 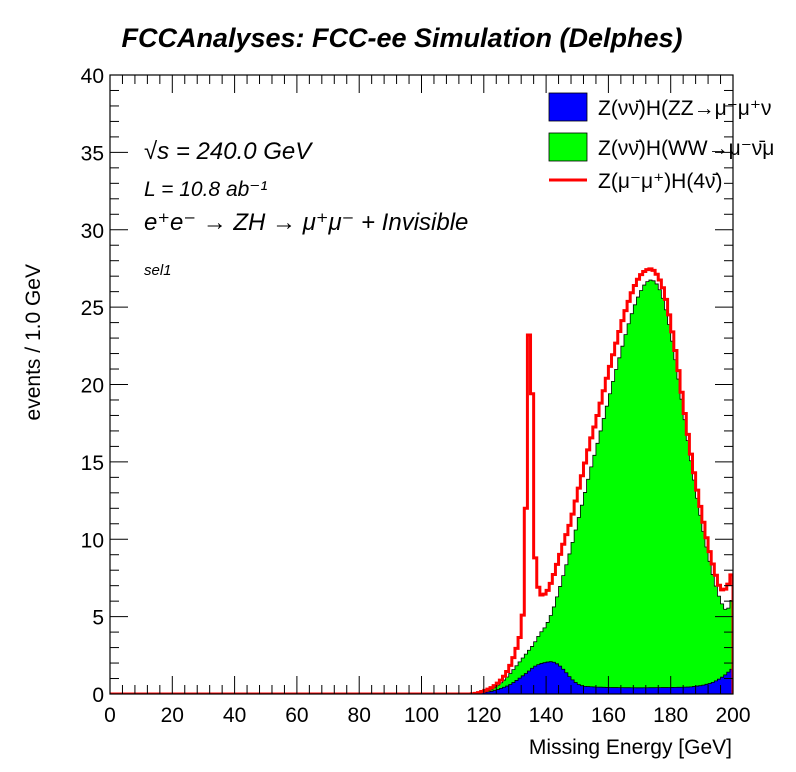 What do you see at coordinates (546, 715) in the screenshot?
I see `x-tick-label: 140` at bounding box center [546, 715].